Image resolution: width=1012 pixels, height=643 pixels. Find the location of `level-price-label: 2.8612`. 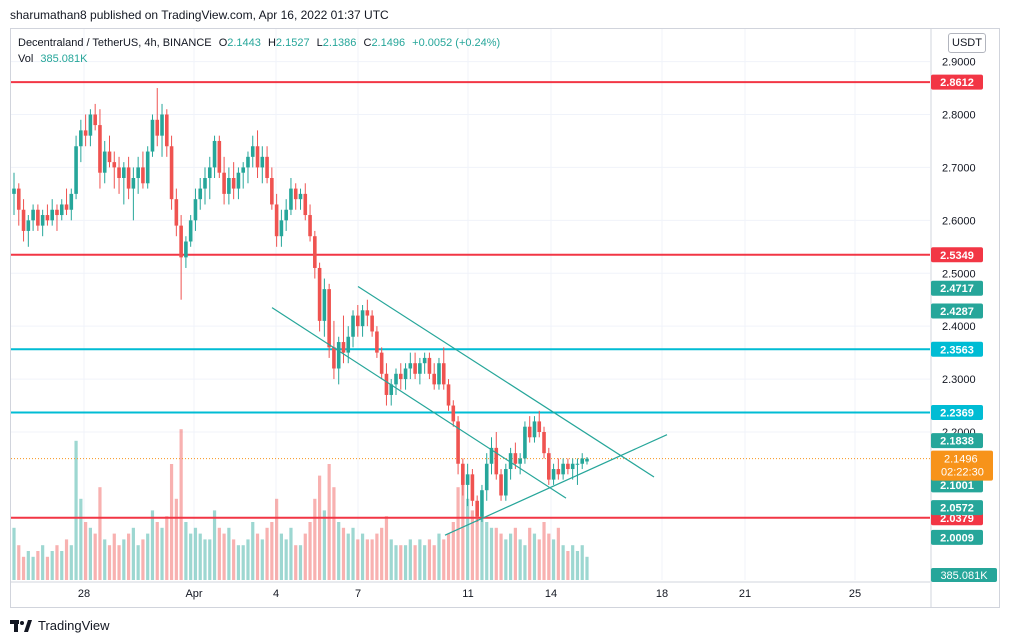

level-price-label: 2.8612 is located at coordinates (957, 83).